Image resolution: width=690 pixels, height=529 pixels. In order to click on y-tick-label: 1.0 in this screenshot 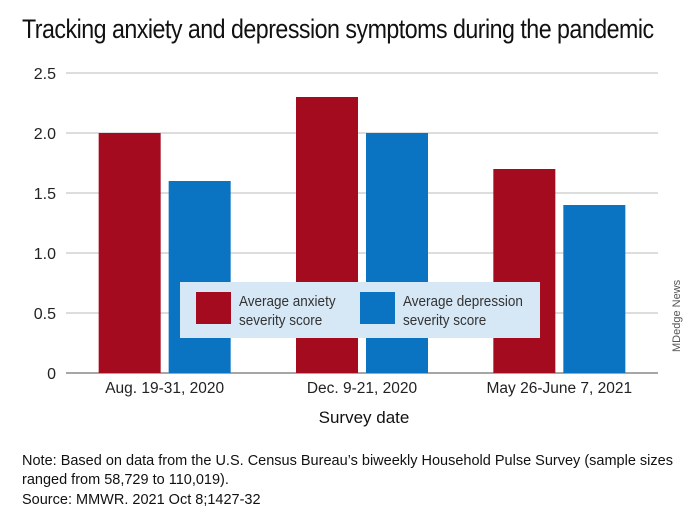, I will do `click(45, 254)`.